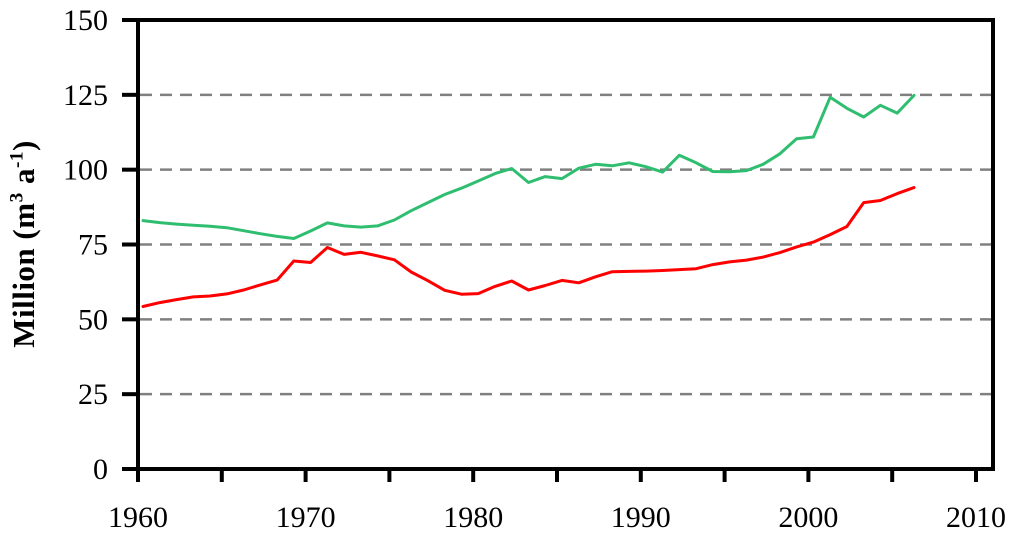 Image resolution: width=1024 pixels, height=552 pixels. Describe the element at coordinates (23, 146) in the screenshot. I see `y-axis-title-suffix: )` at that location.